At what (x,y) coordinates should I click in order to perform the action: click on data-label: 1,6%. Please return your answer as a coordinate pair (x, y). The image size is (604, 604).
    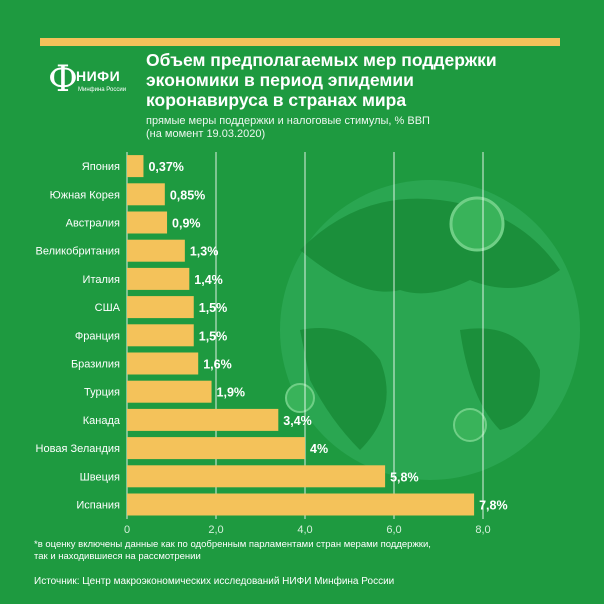
    Looking at the image, I should click on (217, 365).